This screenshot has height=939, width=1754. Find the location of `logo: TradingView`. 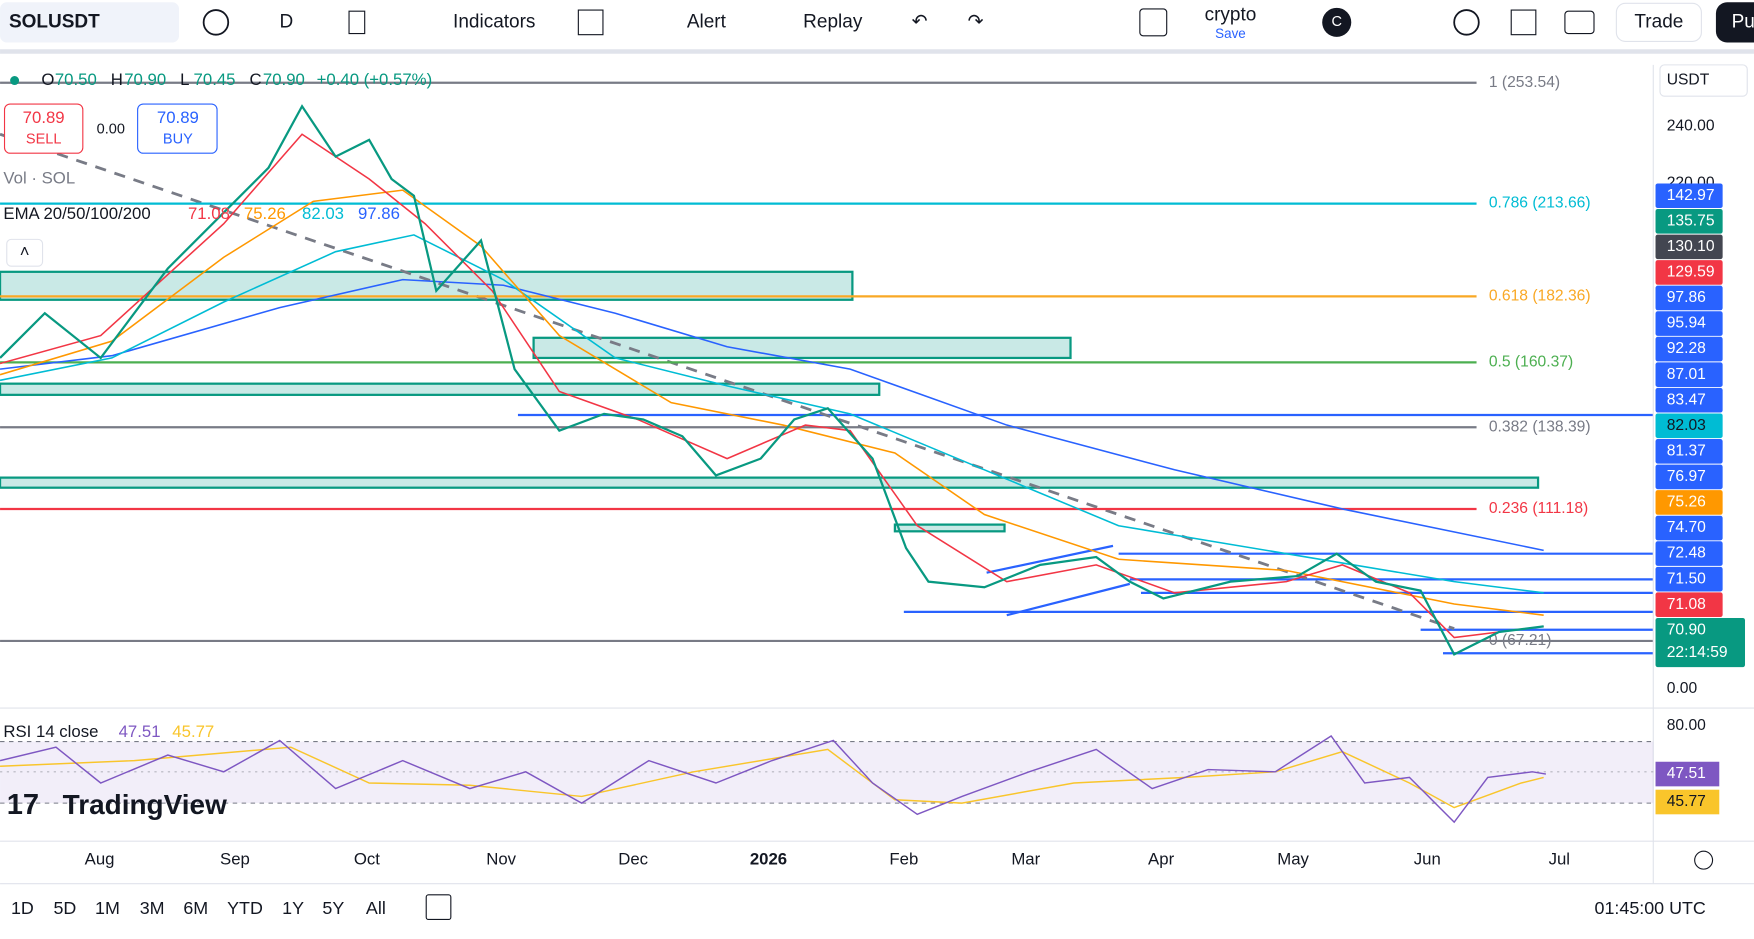

logo: TradingView is located at coordinates (145, 804).